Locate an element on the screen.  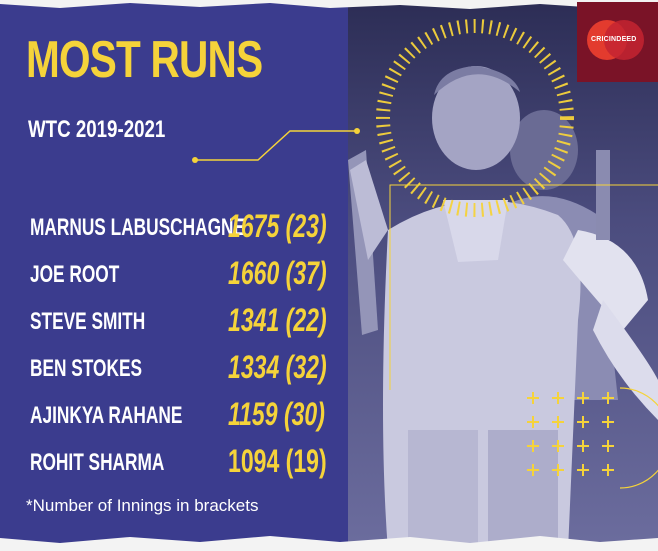
graphic-title: MOST RUNS is located at coordinates (144, 60).